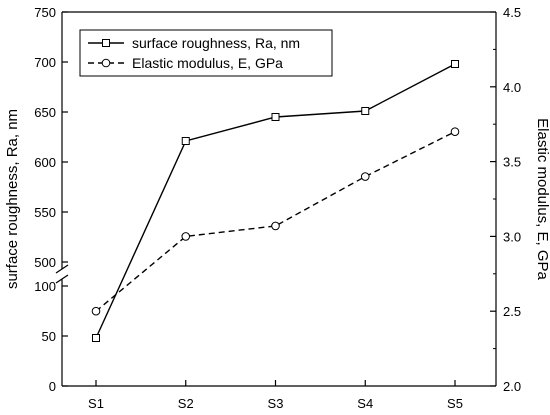  Describe the element at coordinates (45, 62) in the screenshot. I see `left-tick-label: 700` at that location.